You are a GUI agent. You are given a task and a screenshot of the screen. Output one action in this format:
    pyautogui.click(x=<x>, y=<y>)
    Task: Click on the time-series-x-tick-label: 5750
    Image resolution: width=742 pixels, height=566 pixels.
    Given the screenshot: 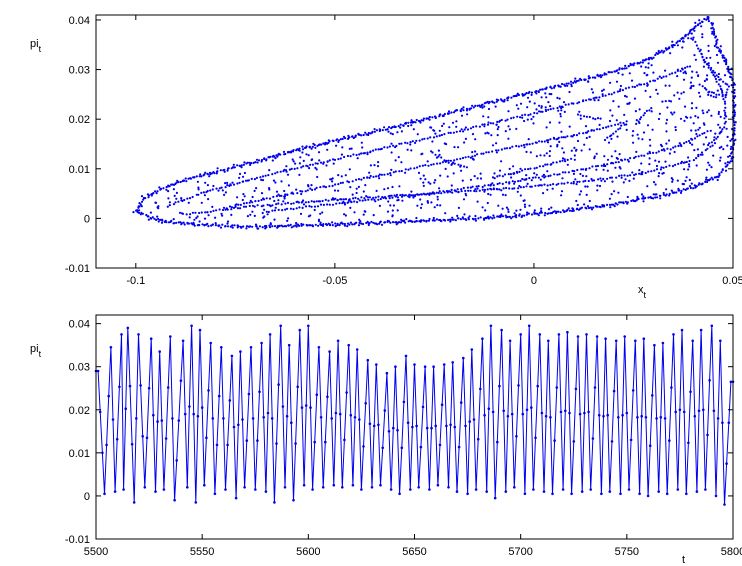 What is the action you would take?
    pyautogui.click(x=627, y=552)
    